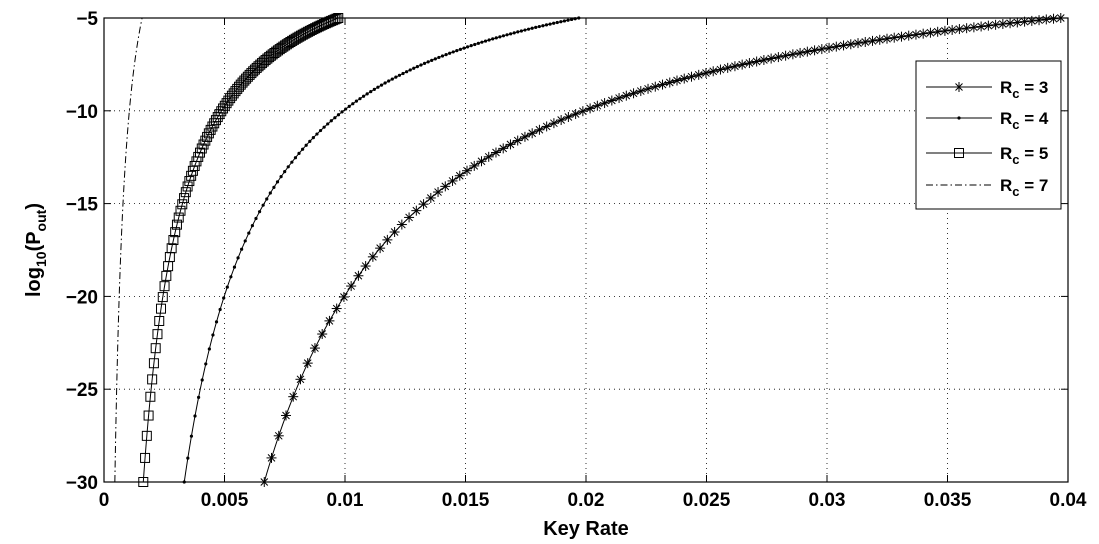 The image size is (1099, 544). What do you see at coordinates (1034, 87) in the screenshot?
I see `legend-label-rest: = 3` at bounding box center [1034, 87].